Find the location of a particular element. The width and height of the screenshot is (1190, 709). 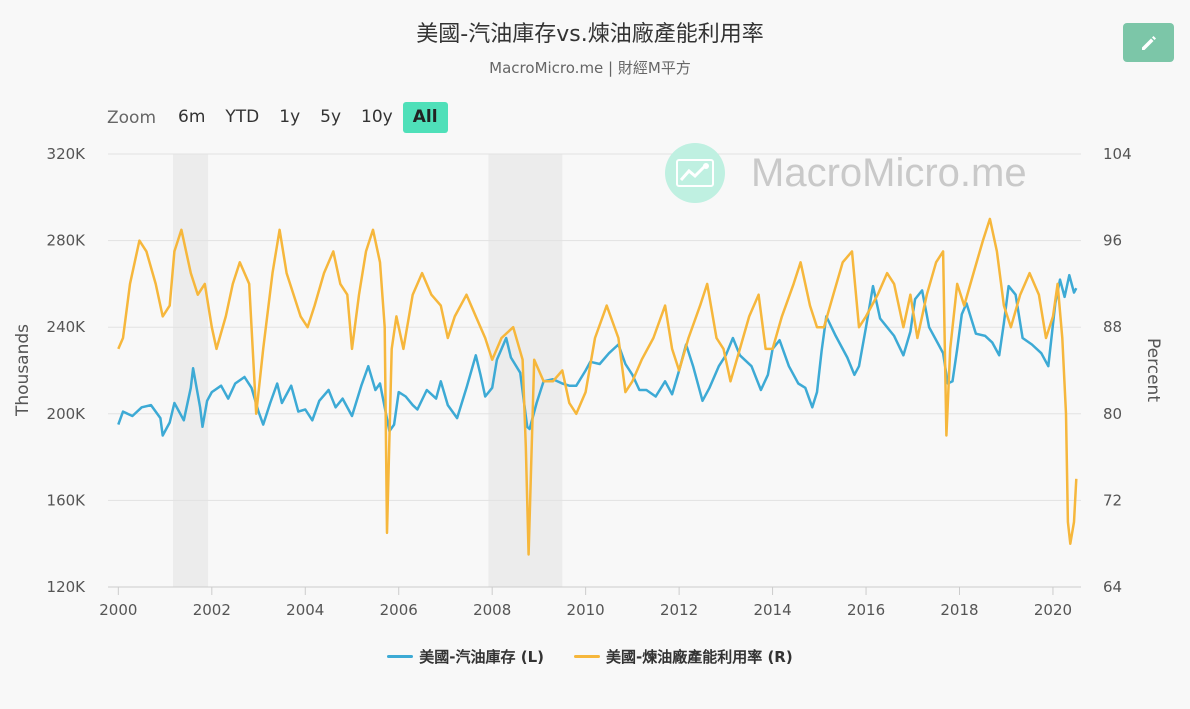

watermark-text: MacroMicro.me is located at coordinates (889, 172).